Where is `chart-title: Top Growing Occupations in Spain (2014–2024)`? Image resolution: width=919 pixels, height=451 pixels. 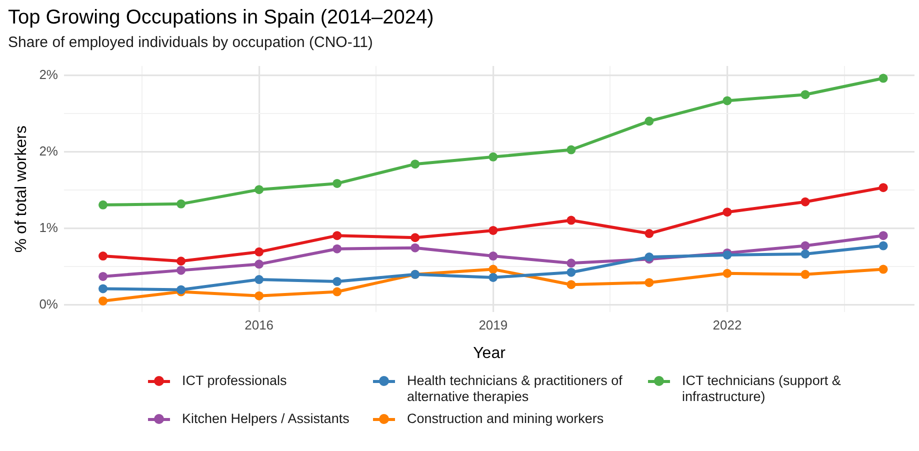 chart-title: Top Growing Occupations in Spain (2014–2024) is located at coordinates (221, 17).